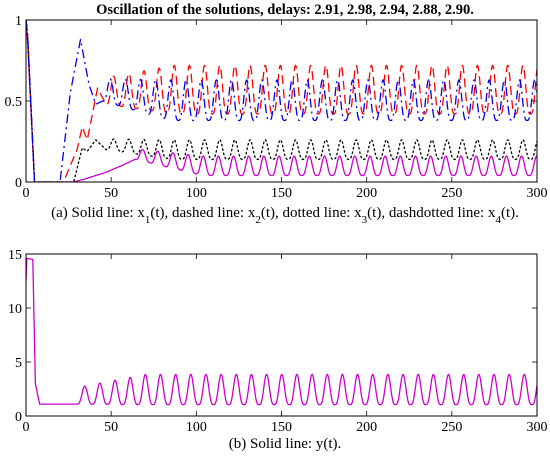  What do you see at coordinates (15, 255) in the screenshot?
I see `panel-b-ytick-label: 15` at bounding box center [15, 255].